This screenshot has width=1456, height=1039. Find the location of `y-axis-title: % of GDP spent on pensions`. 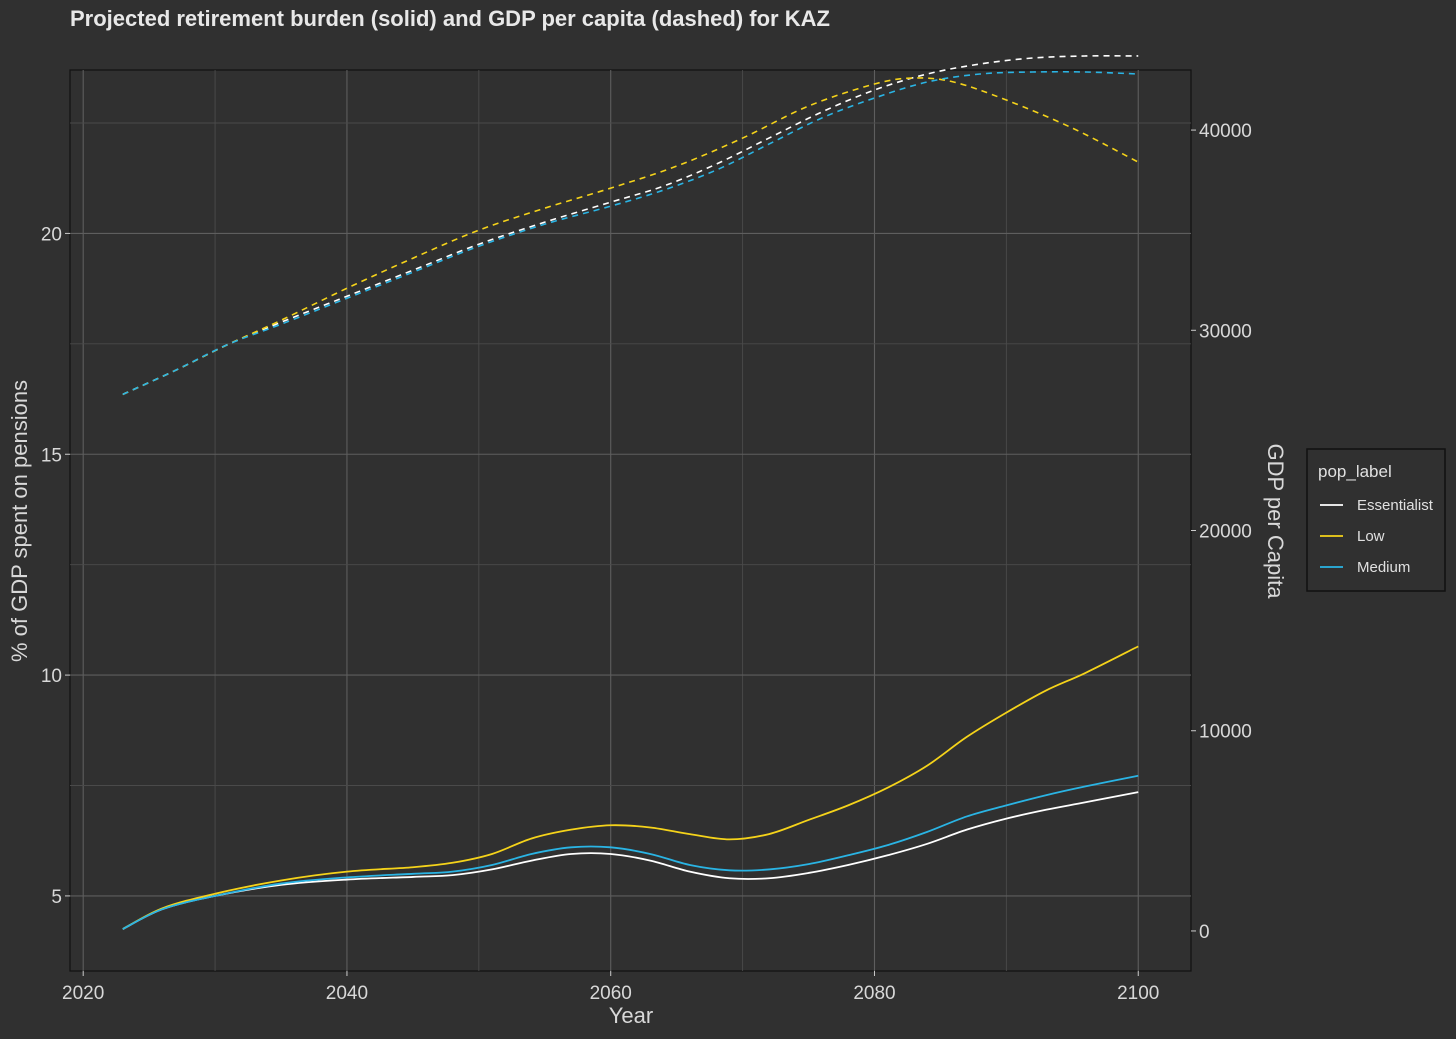

y-axis-title: % of GDP spent on pensions is located at coordinates (19, 521).